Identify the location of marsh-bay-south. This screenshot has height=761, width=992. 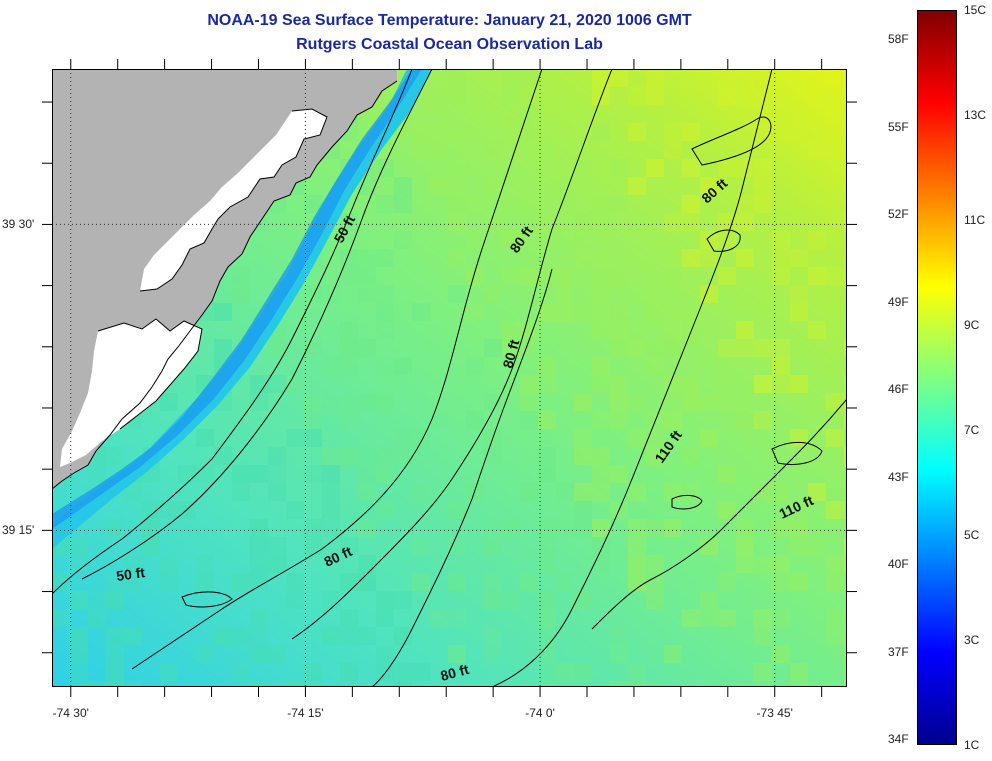
(131, 393).